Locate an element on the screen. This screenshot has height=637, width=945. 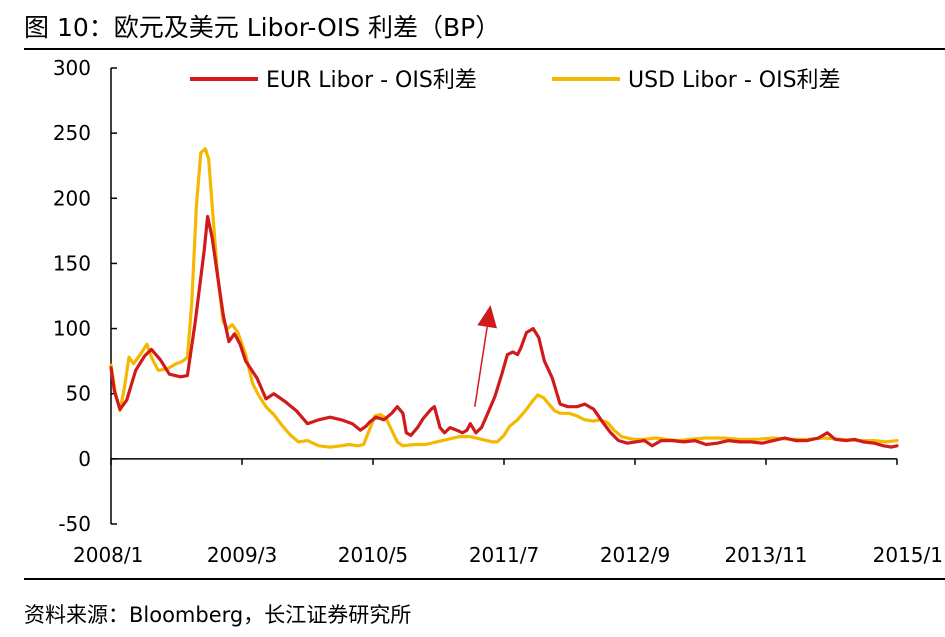
y-tick-label: 150 is located at coordinates (72, 263).